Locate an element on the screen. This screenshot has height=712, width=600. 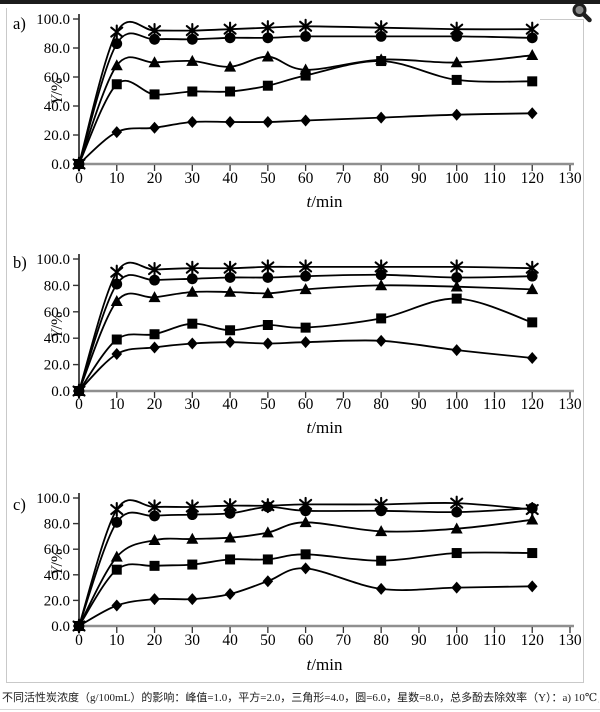
series-line-square is located at coordinates (305, 344).